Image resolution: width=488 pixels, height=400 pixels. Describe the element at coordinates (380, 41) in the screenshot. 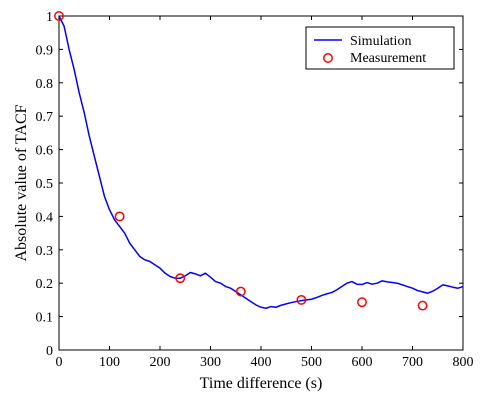

I see `legend-simulation-label: Simulation` at that location.